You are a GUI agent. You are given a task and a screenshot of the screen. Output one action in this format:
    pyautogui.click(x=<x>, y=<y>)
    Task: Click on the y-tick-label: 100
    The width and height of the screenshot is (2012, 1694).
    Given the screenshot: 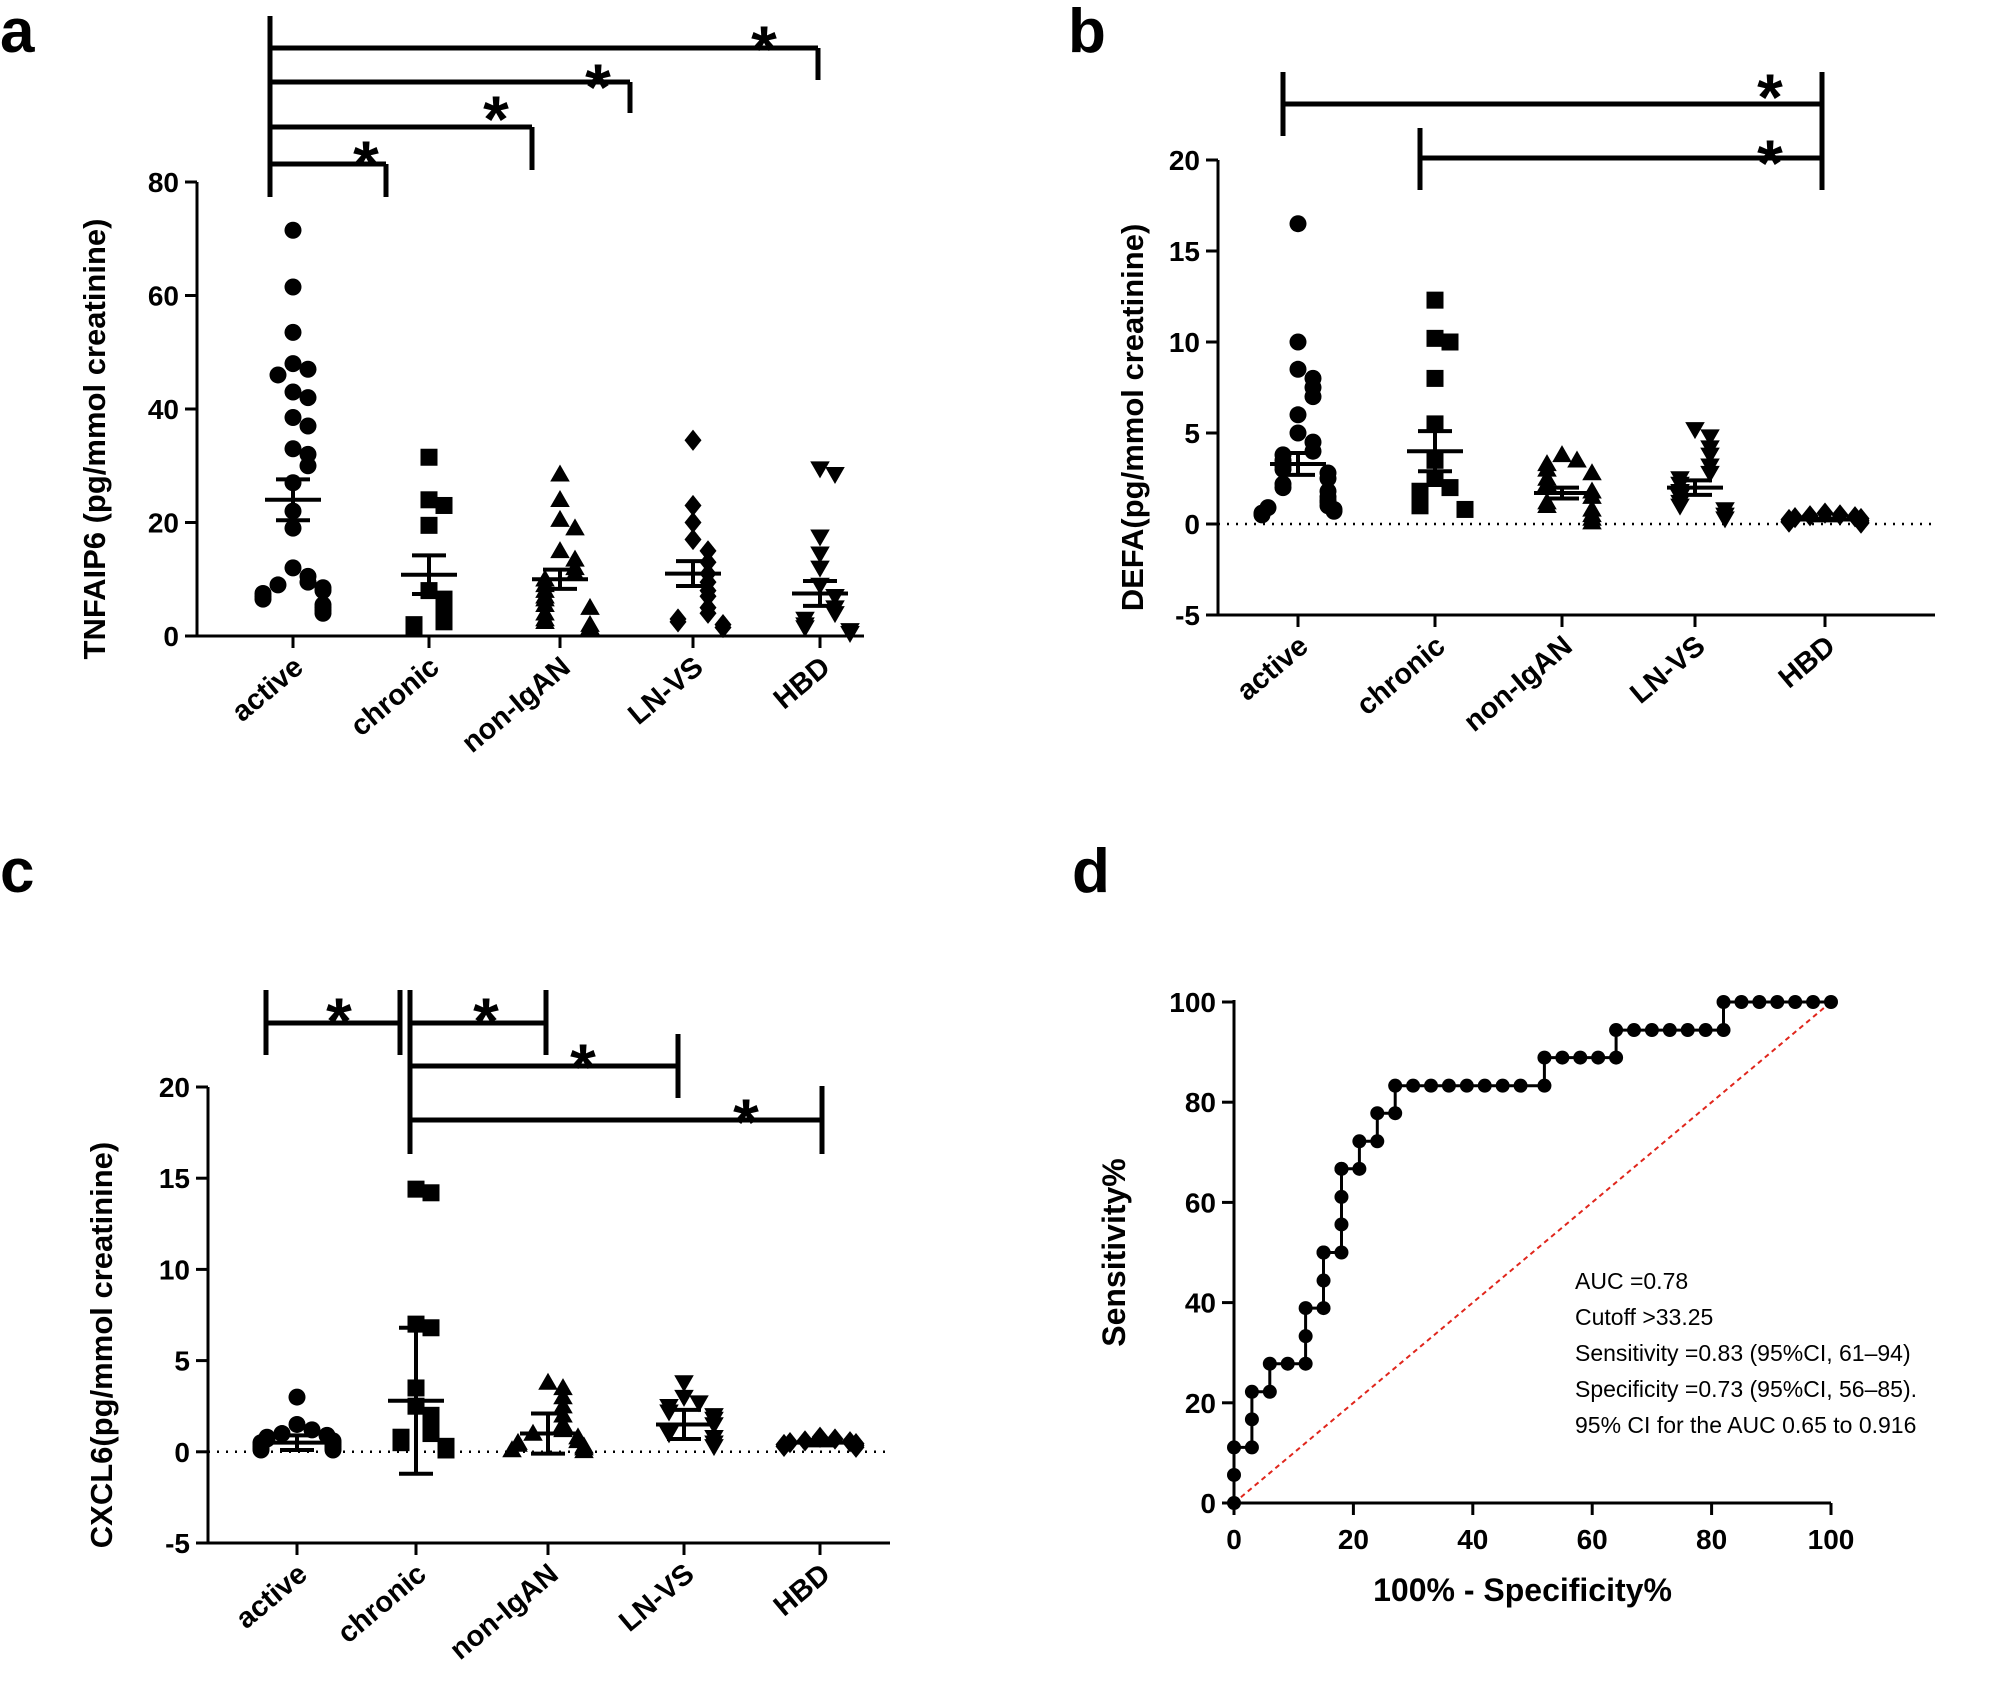 What is the action you would take?
    pyautogui.click(x=1192, y=1002)
    